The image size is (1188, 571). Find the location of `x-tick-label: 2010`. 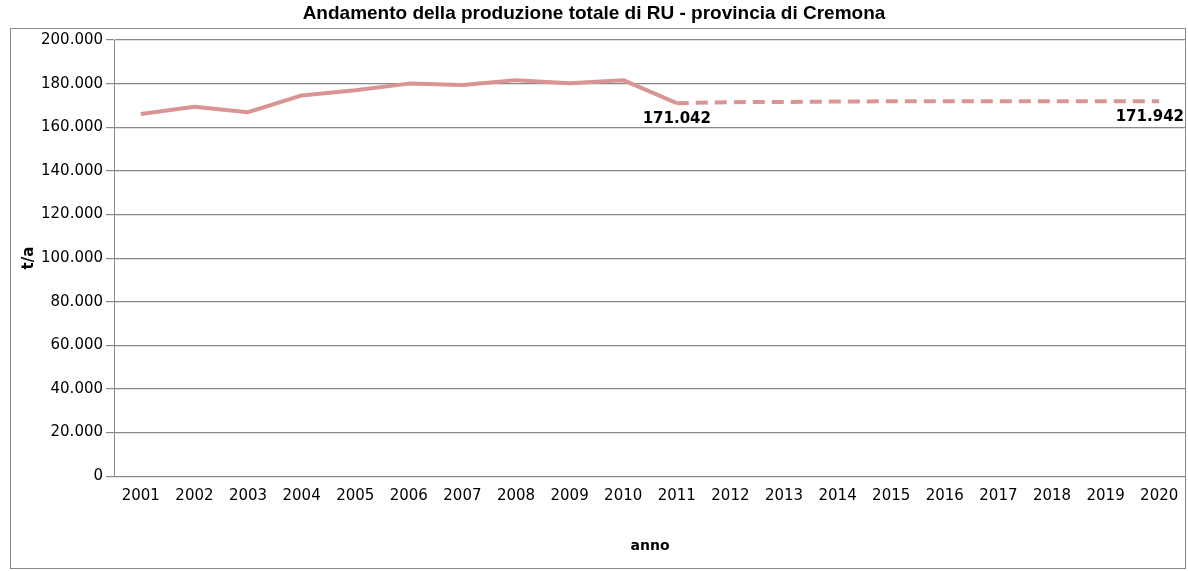

x-tick-label: 2010 is located at coordinates (623, 495).